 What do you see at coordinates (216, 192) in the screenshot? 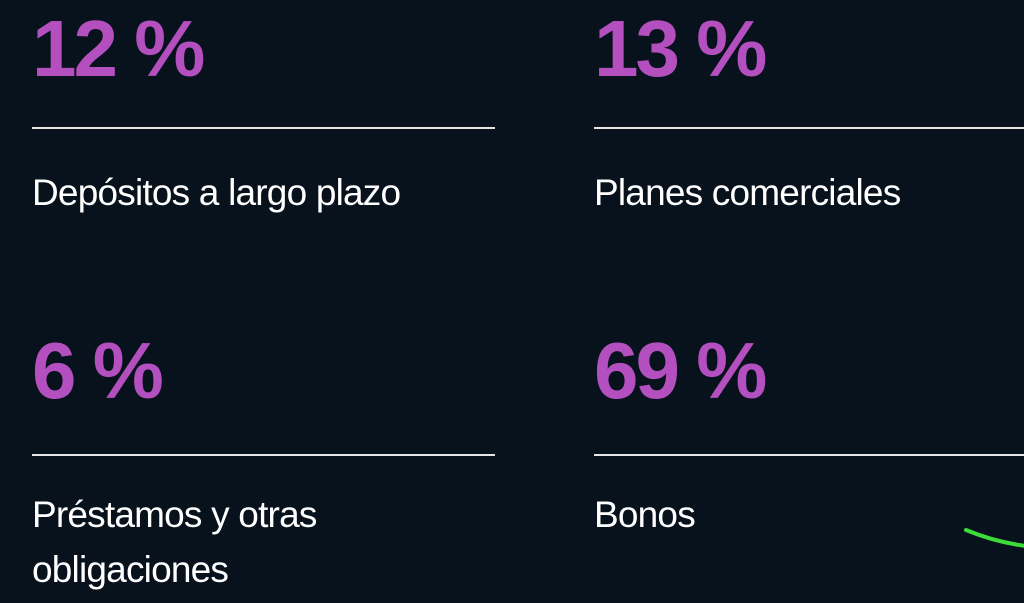
I see `stat-label: Depósitos a largo plazo` at bounding box center [216, 192].